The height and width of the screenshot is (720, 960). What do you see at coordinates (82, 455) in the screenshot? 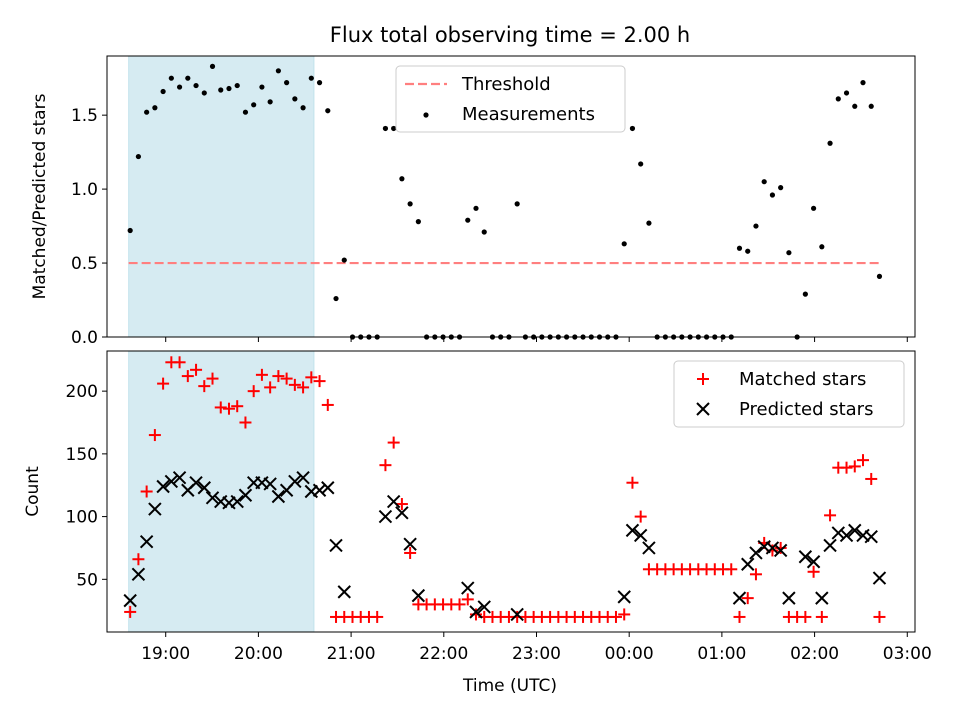
I see `y-tick-label: 150` at bounding box center [82, 455].